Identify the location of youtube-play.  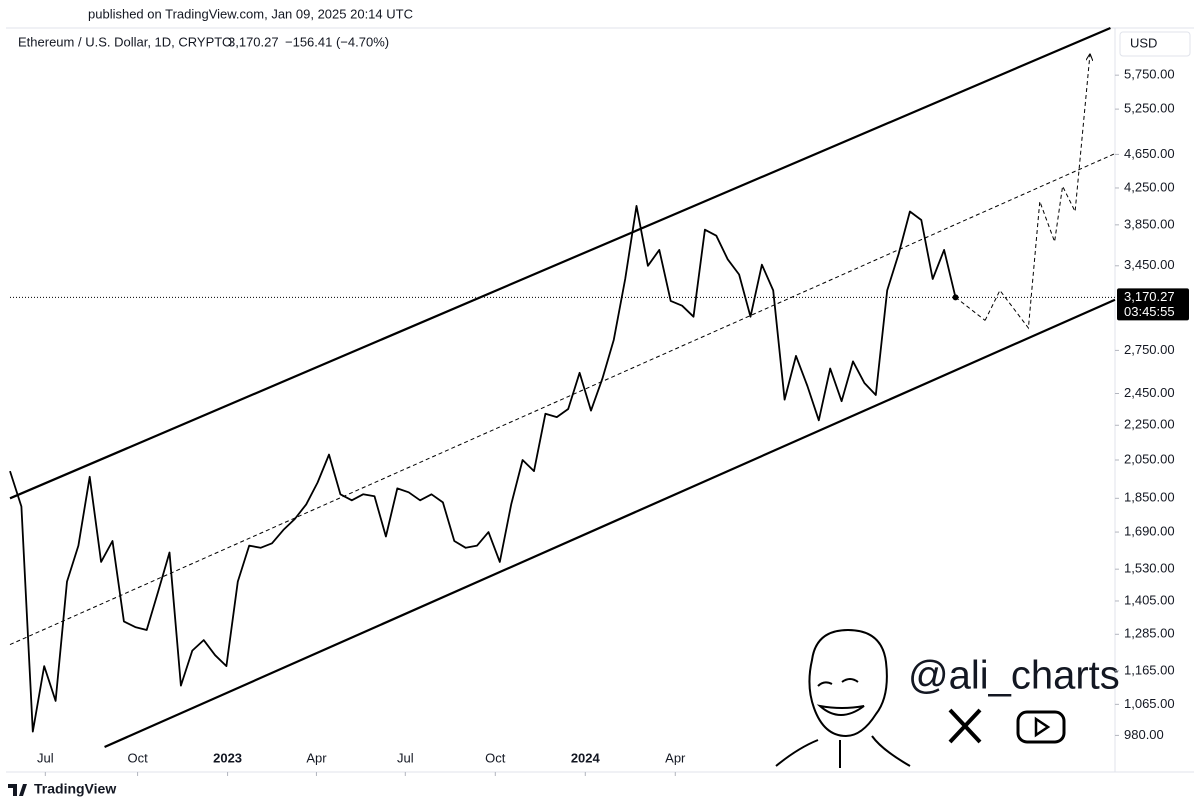
(1042, 727).